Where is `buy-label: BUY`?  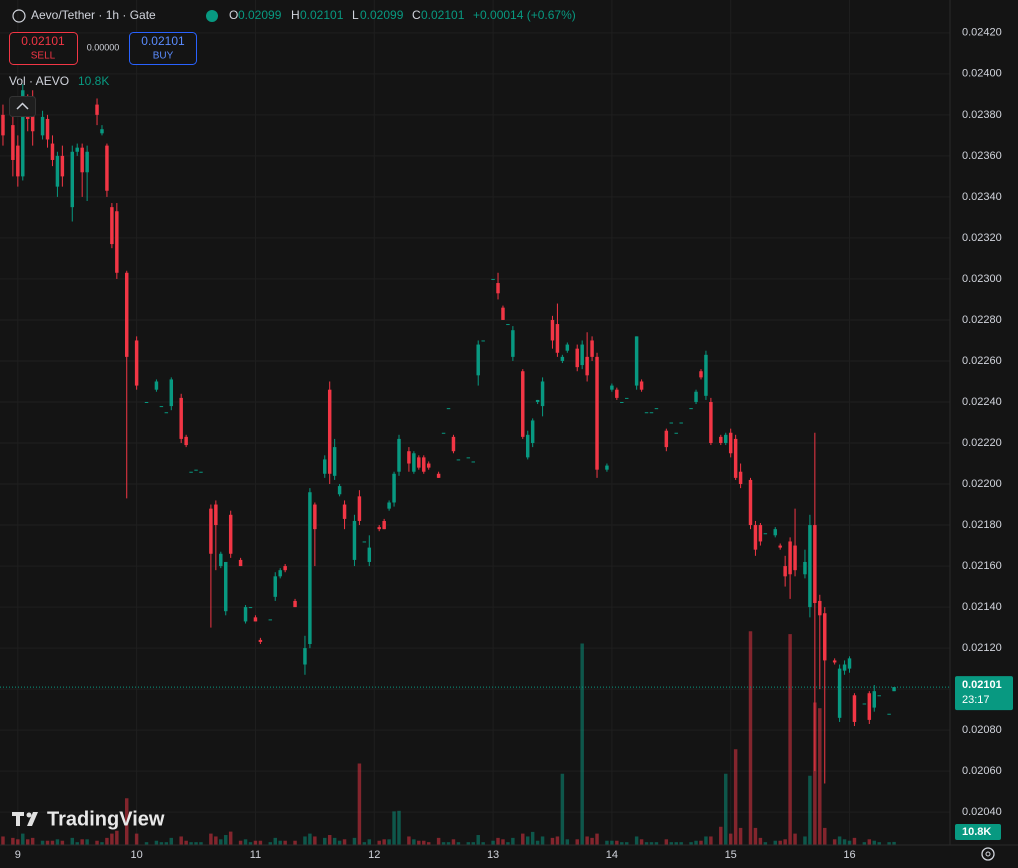
buy-label: BUY is located at coordinates (163, 56).